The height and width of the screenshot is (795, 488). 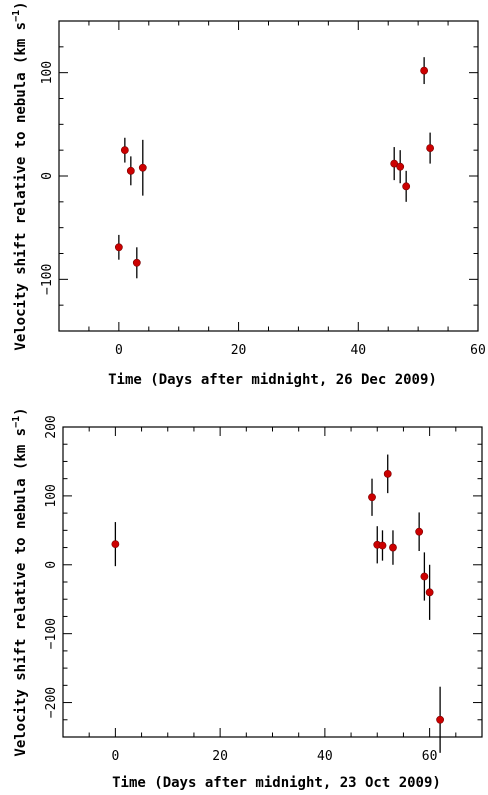 I want to click on y-tick-label: 200, so click(x=51, y=426).